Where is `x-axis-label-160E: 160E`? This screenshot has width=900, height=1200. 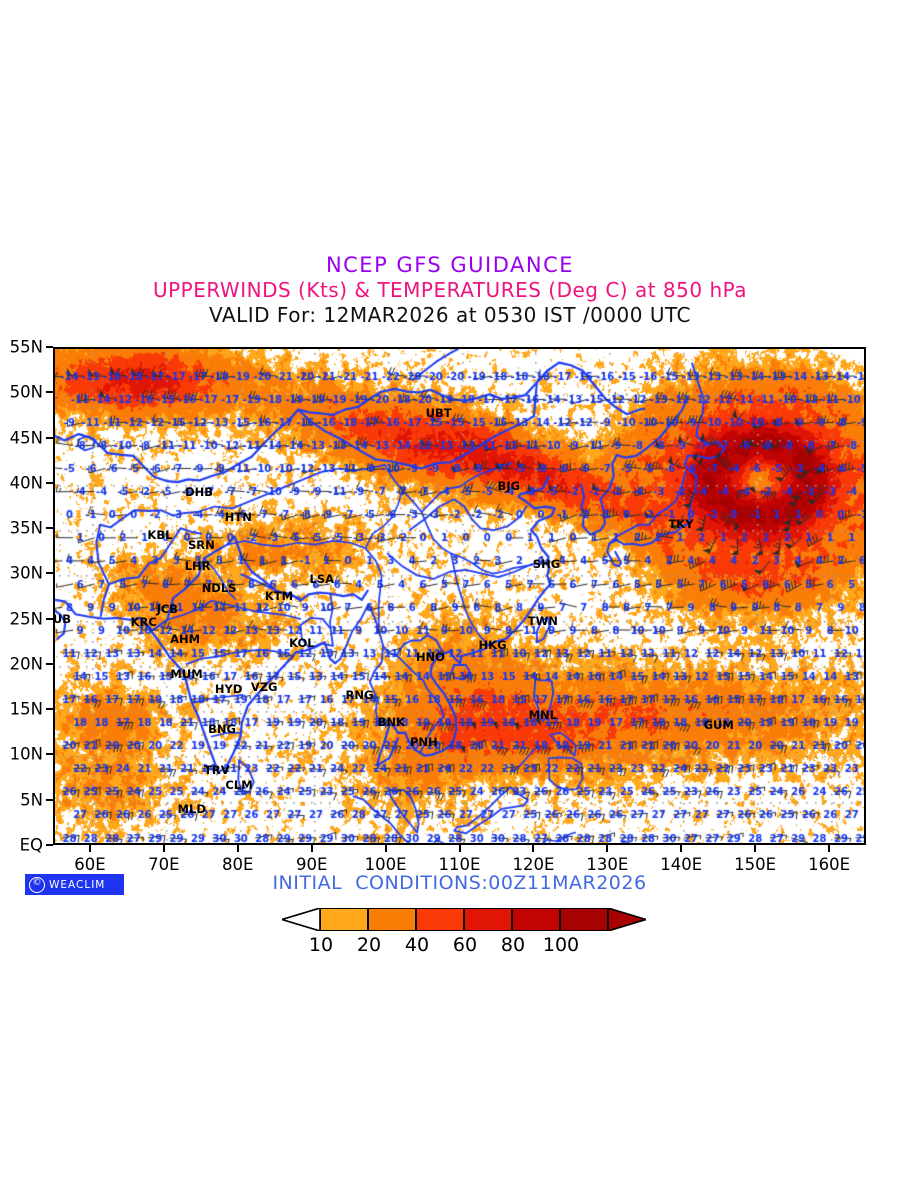 x-axis-label-160E: 160E is located at coordinates (829, 864).